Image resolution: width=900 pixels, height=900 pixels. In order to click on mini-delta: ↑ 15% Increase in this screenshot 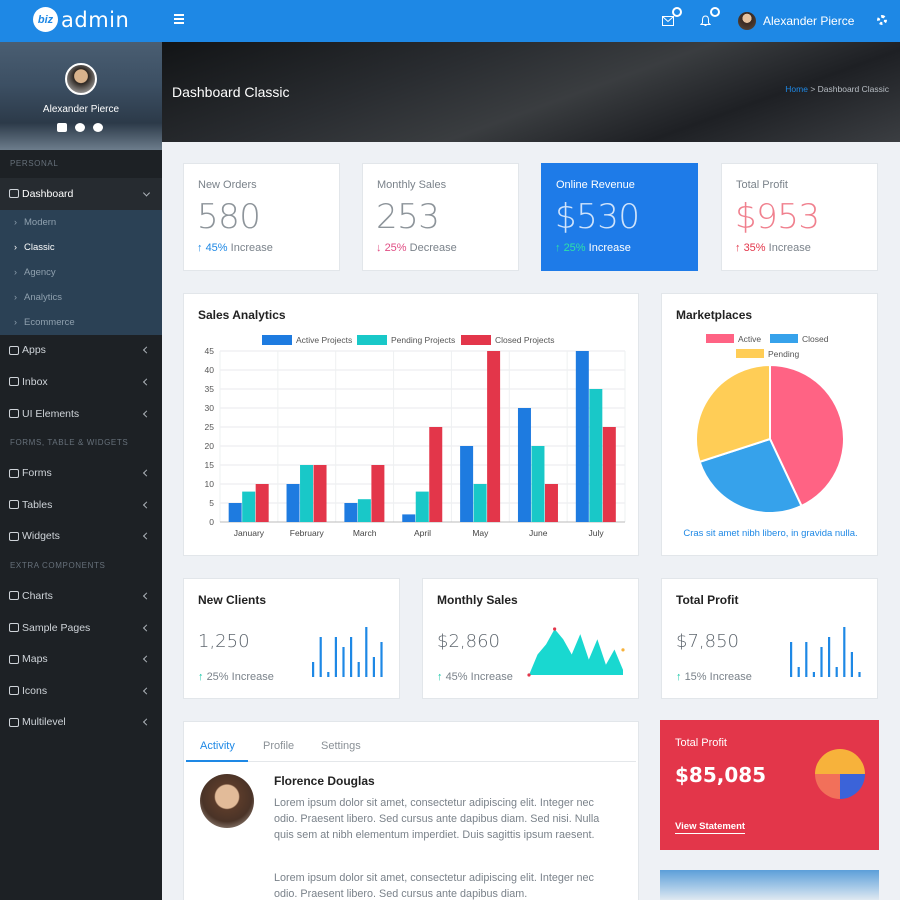, I will do `click(714, 677)`.